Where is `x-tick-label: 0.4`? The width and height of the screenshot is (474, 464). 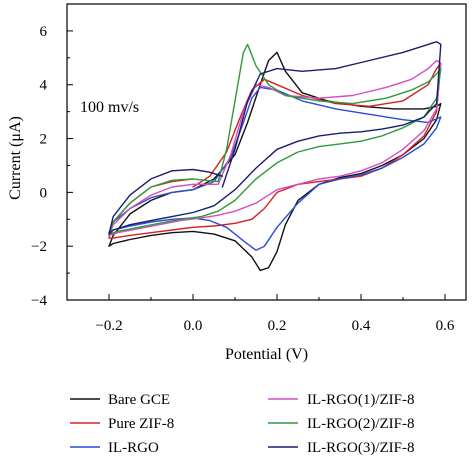
x-tick-label: 0.4 is located at coordinates (361, 326).